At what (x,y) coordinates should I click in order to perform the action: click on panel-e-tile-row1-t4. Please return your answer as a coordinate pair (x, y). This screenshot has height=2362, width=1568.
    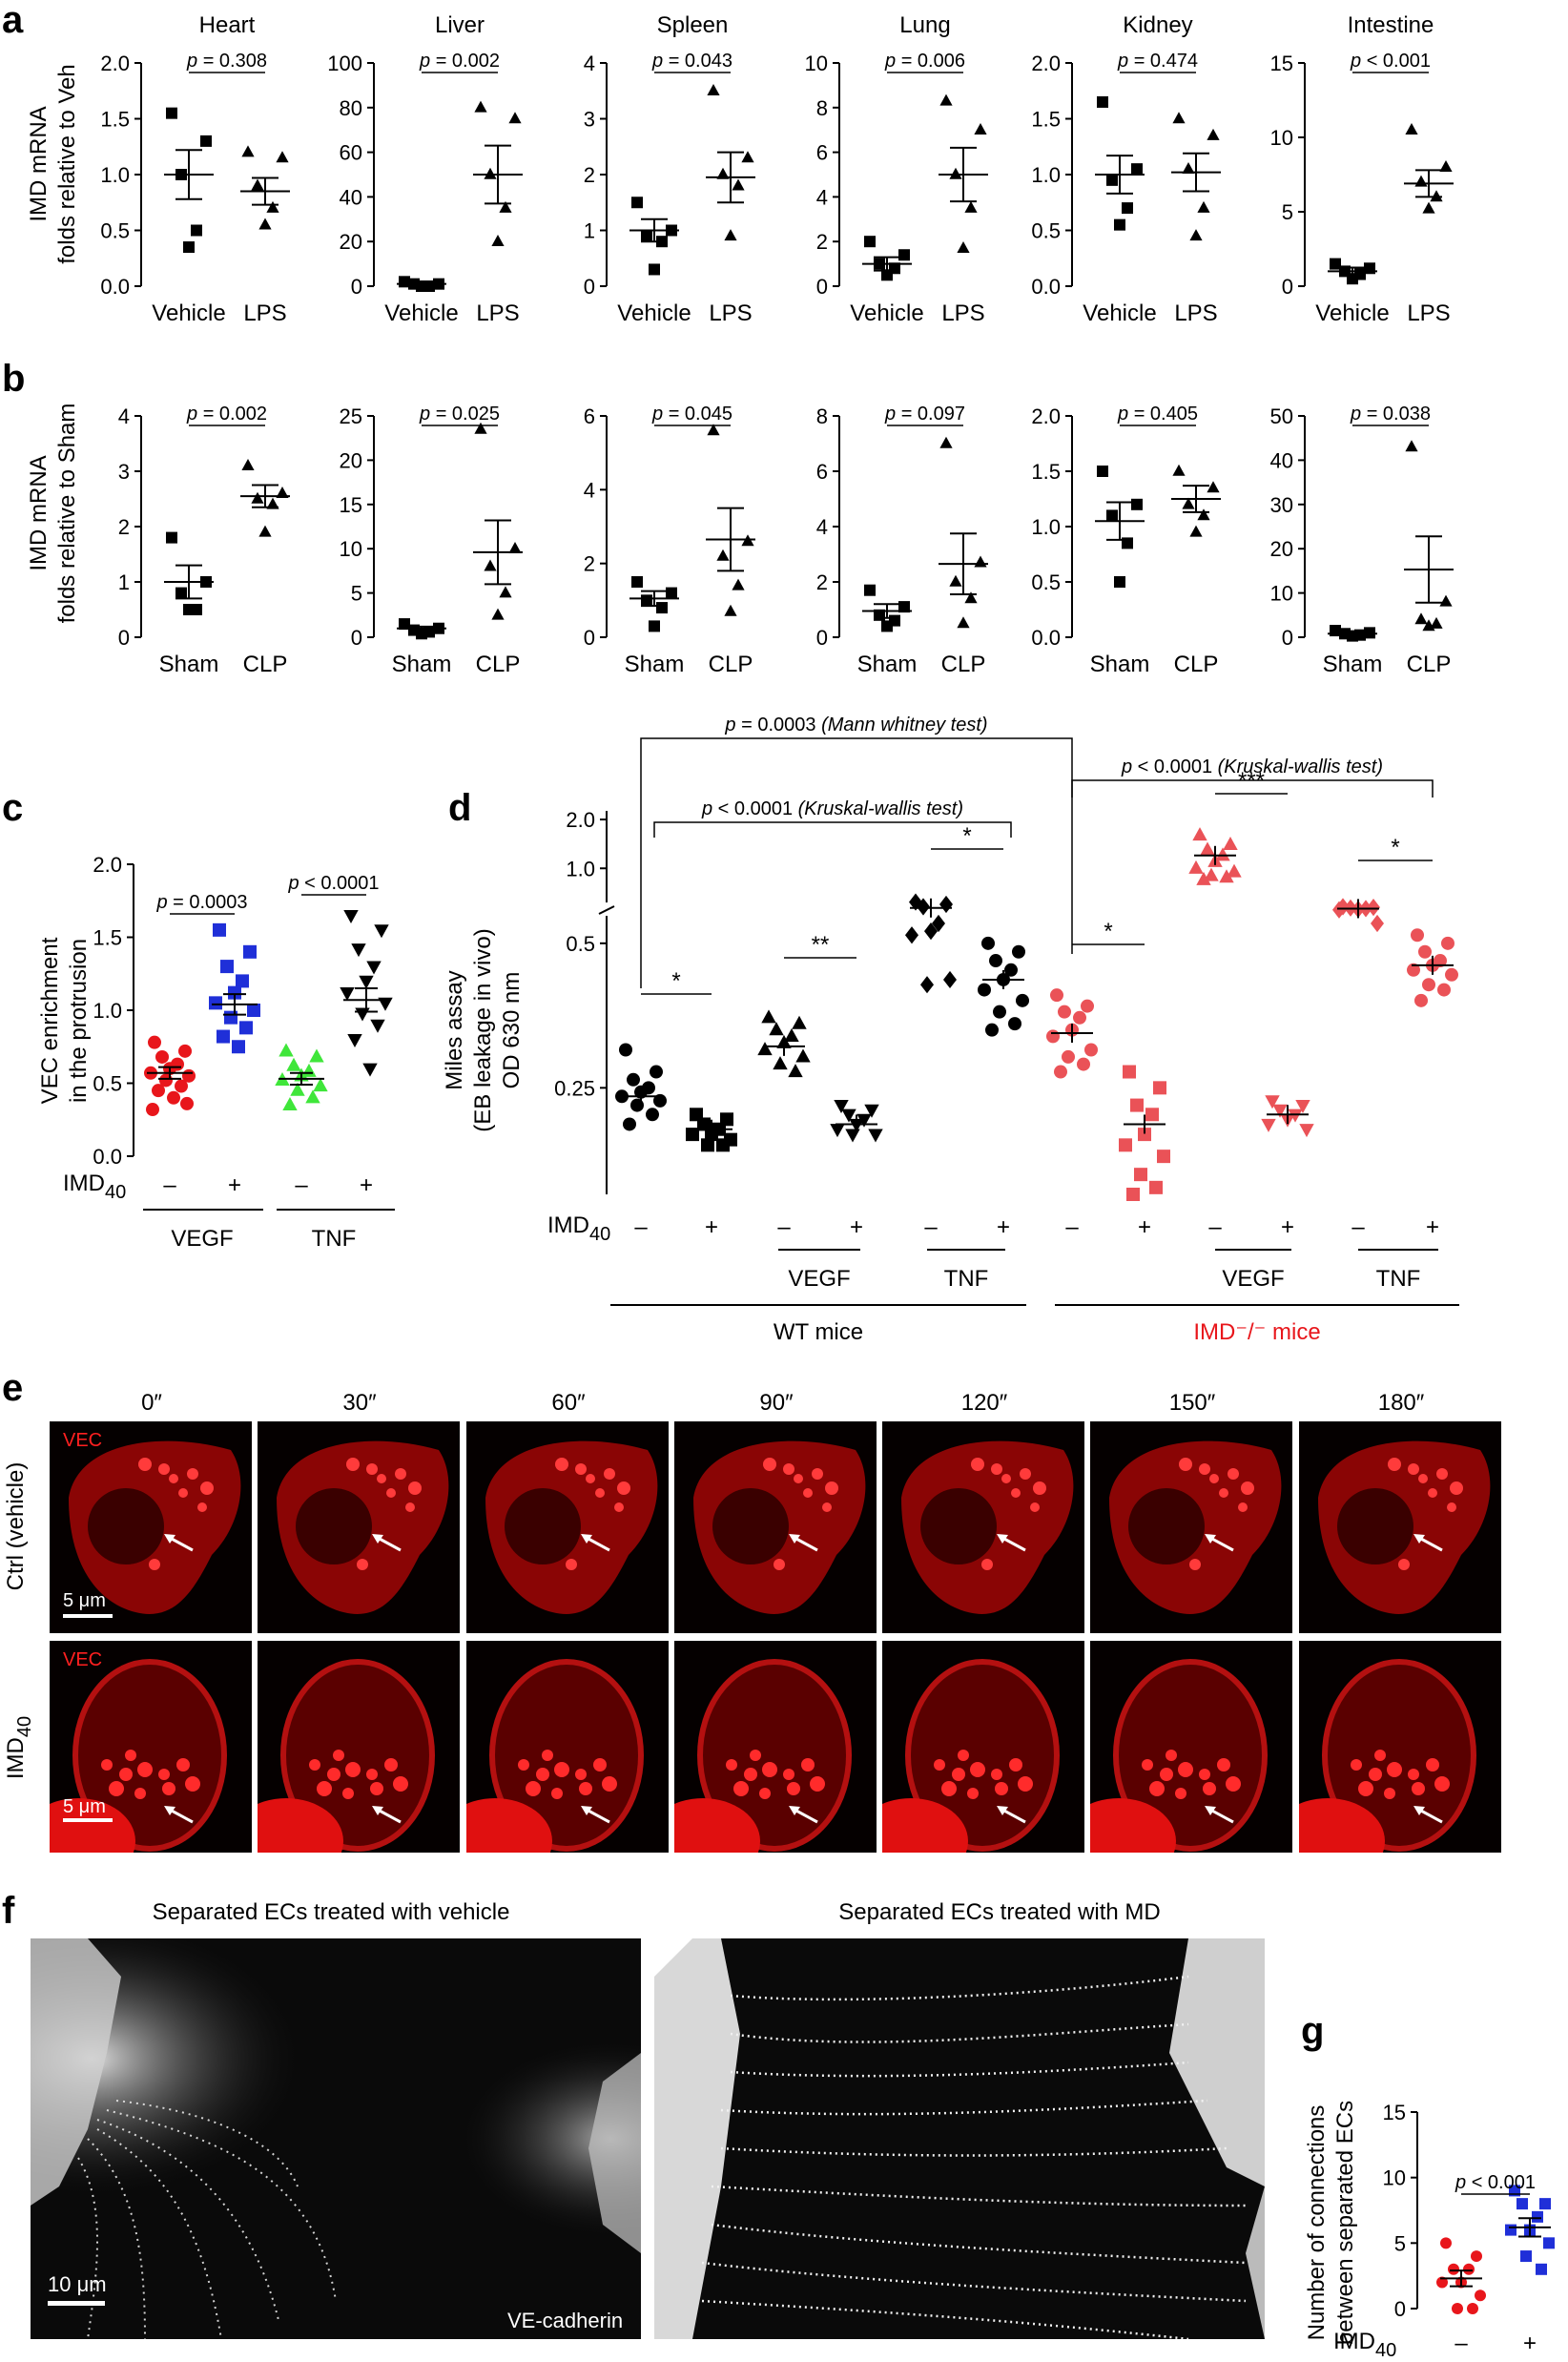
    Looking at the image, I should click on (983, 1527).